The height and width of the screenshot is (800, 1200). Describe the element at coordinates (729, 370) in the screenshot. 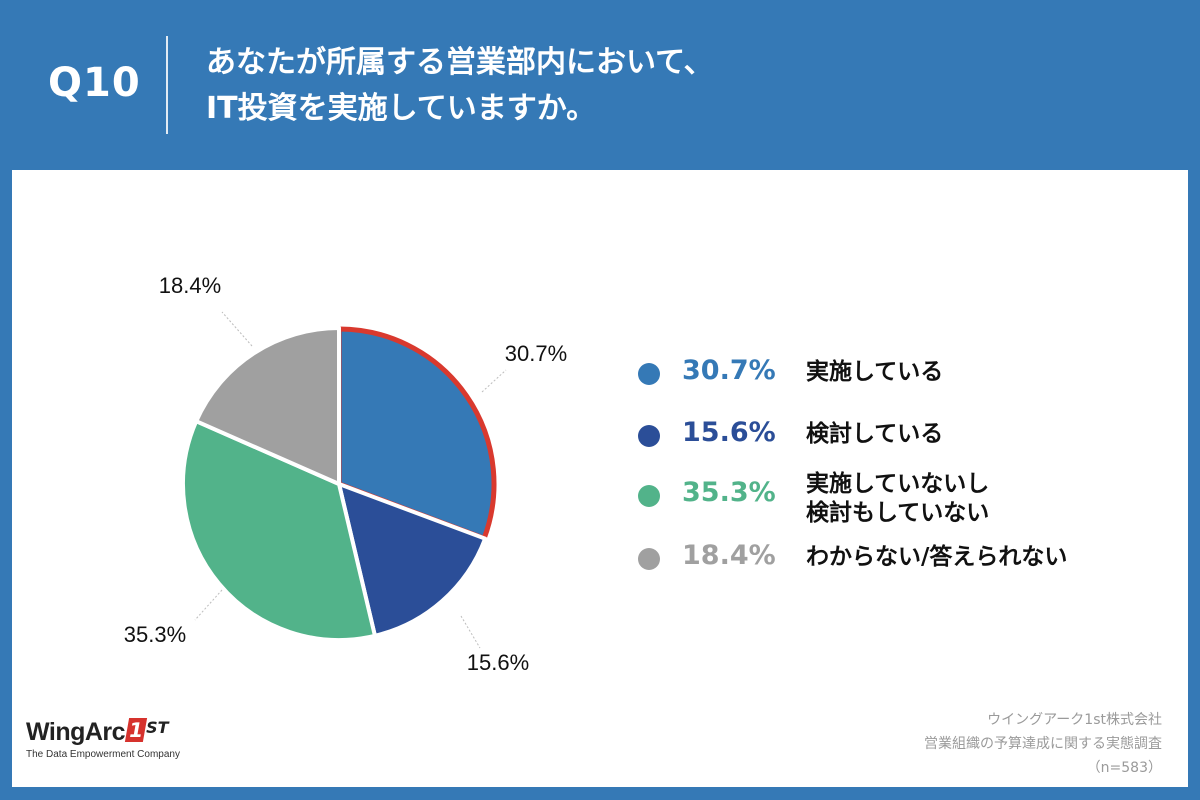

I see `legend-percent: 30.7%` at that location.